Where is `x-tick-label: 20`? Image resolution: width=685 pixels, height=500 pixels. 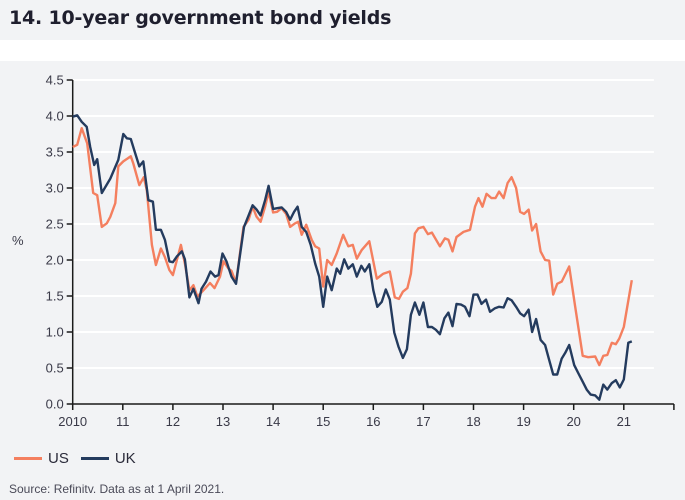 x-tick-label: 20 is located at coordinates (573, 421).